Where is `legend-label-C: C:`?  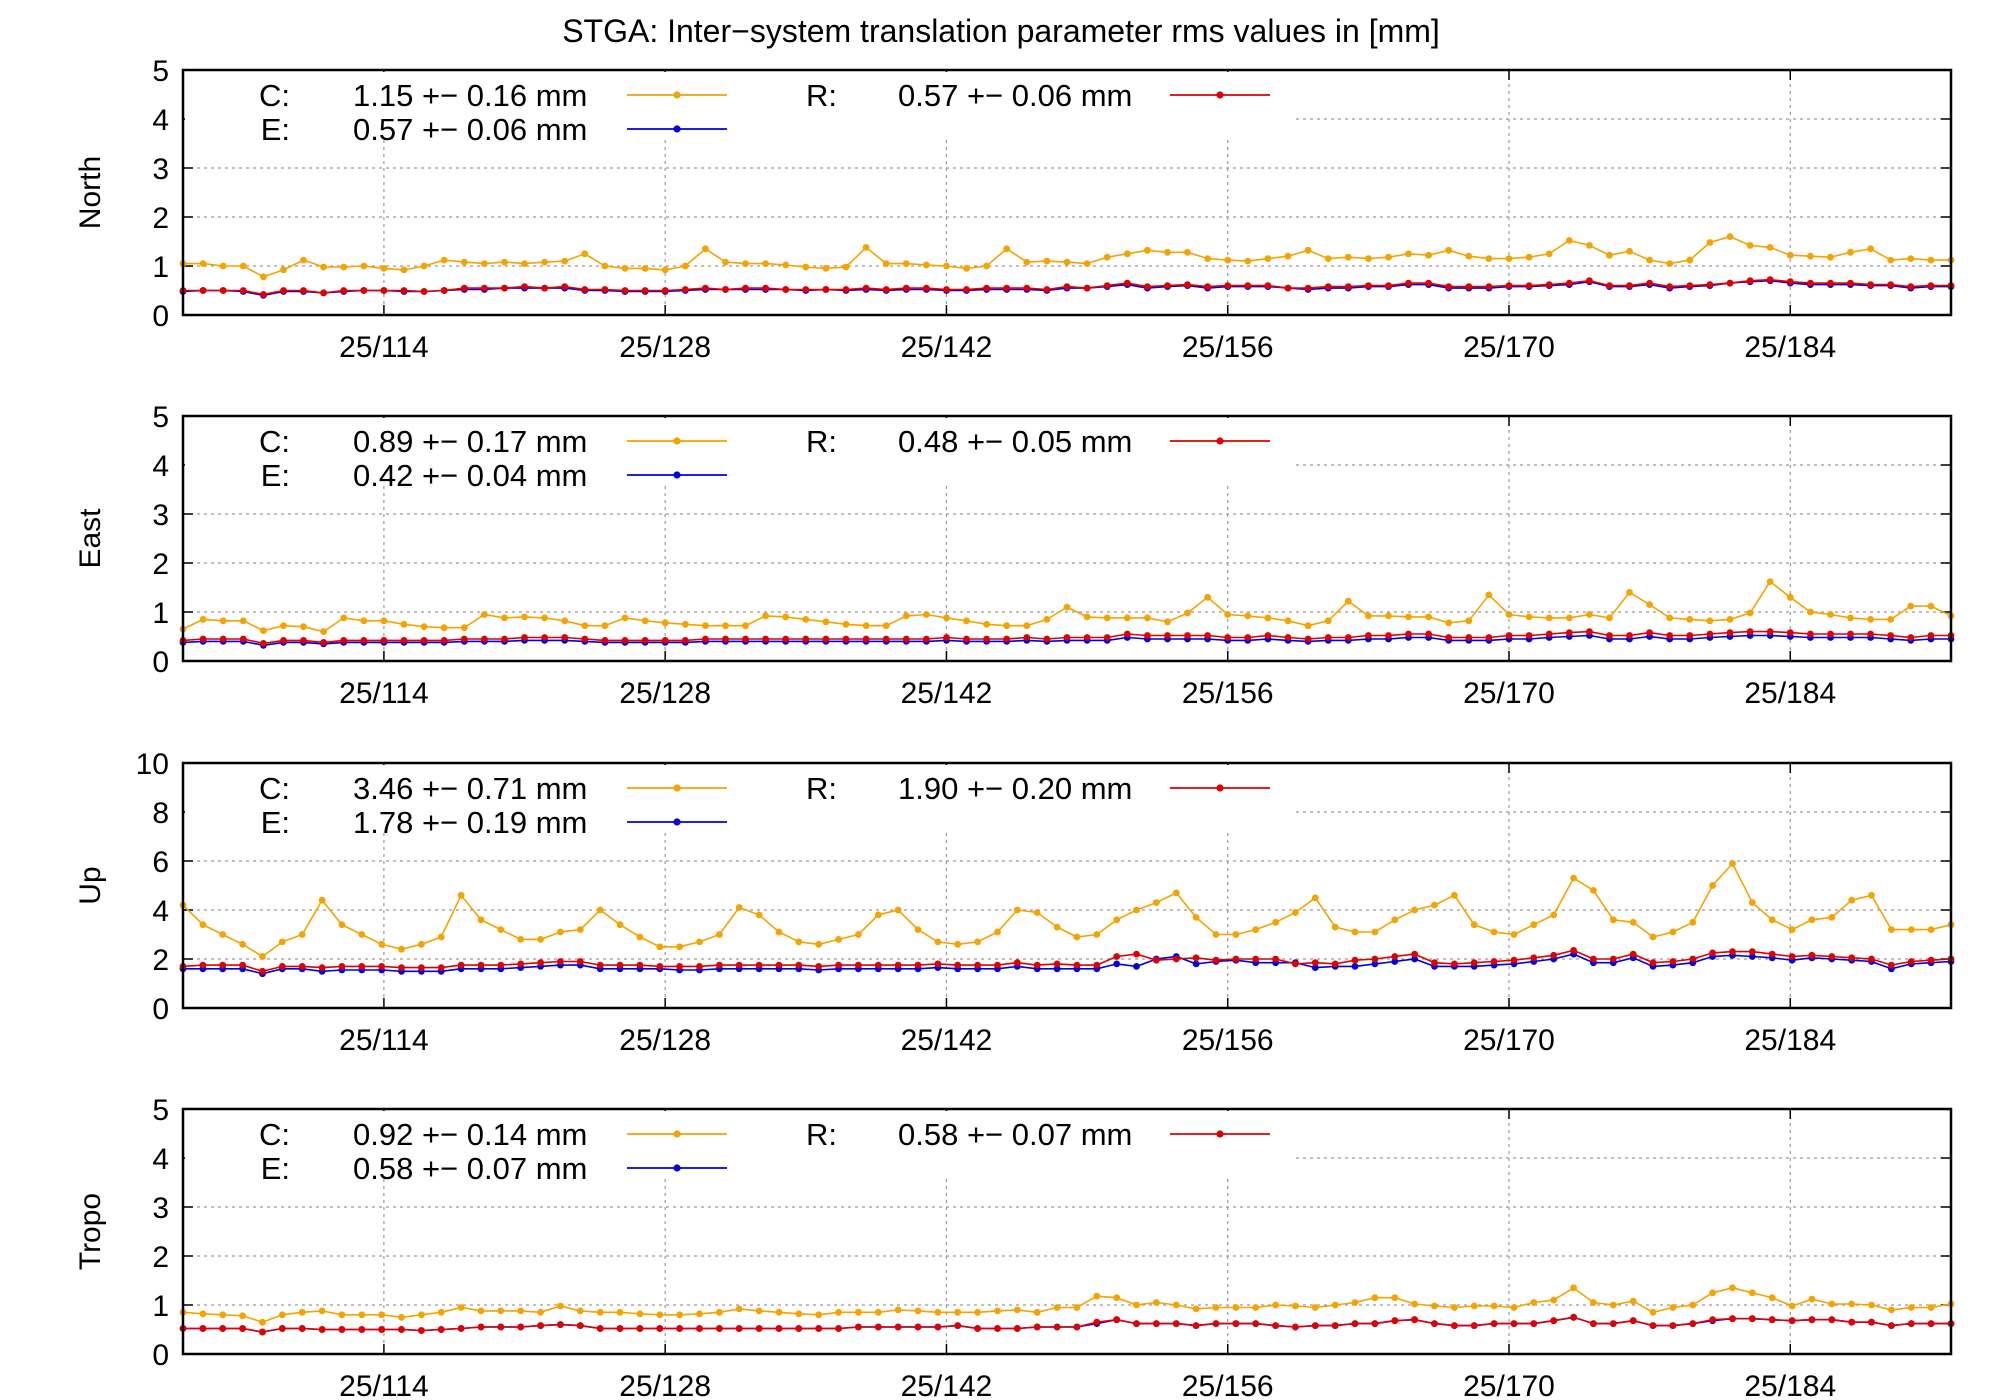 legend-label-C: C: is located at coordinates (274, 788).